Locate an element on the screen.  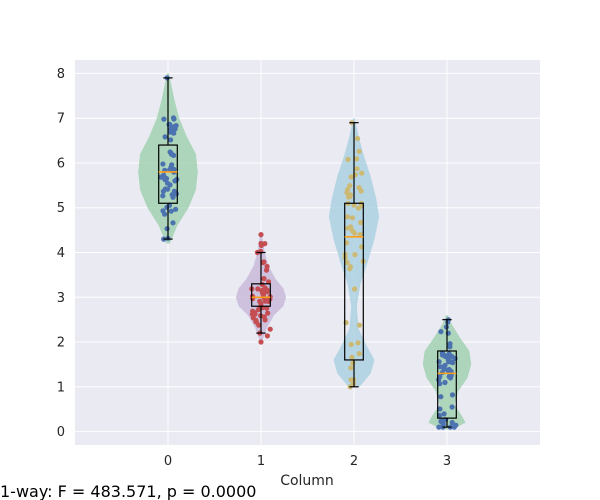
x-tick-label: 2 is located at coordinates (354, 461).